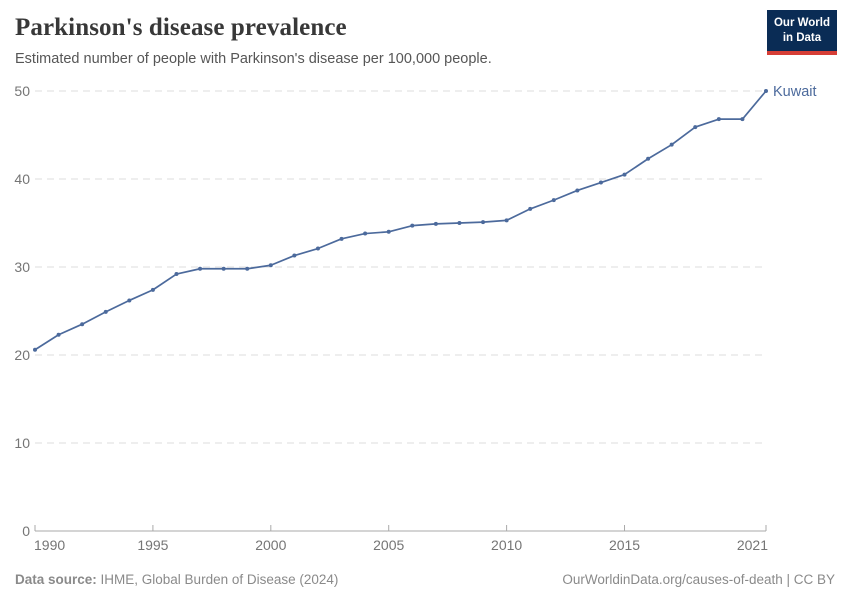 The image size is (850, 600). I want to click on data-source-text: IHME, Global Burden of Disease (2024), so click(217, 579).